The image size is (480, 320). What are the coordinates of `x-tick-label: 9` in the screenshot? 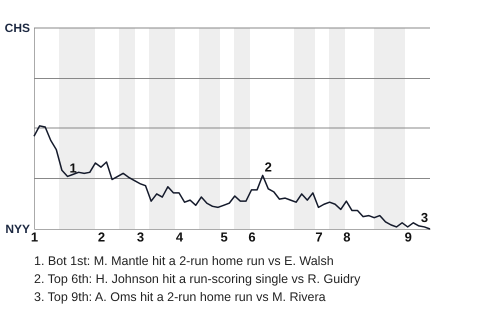 It's located at (408, 237).